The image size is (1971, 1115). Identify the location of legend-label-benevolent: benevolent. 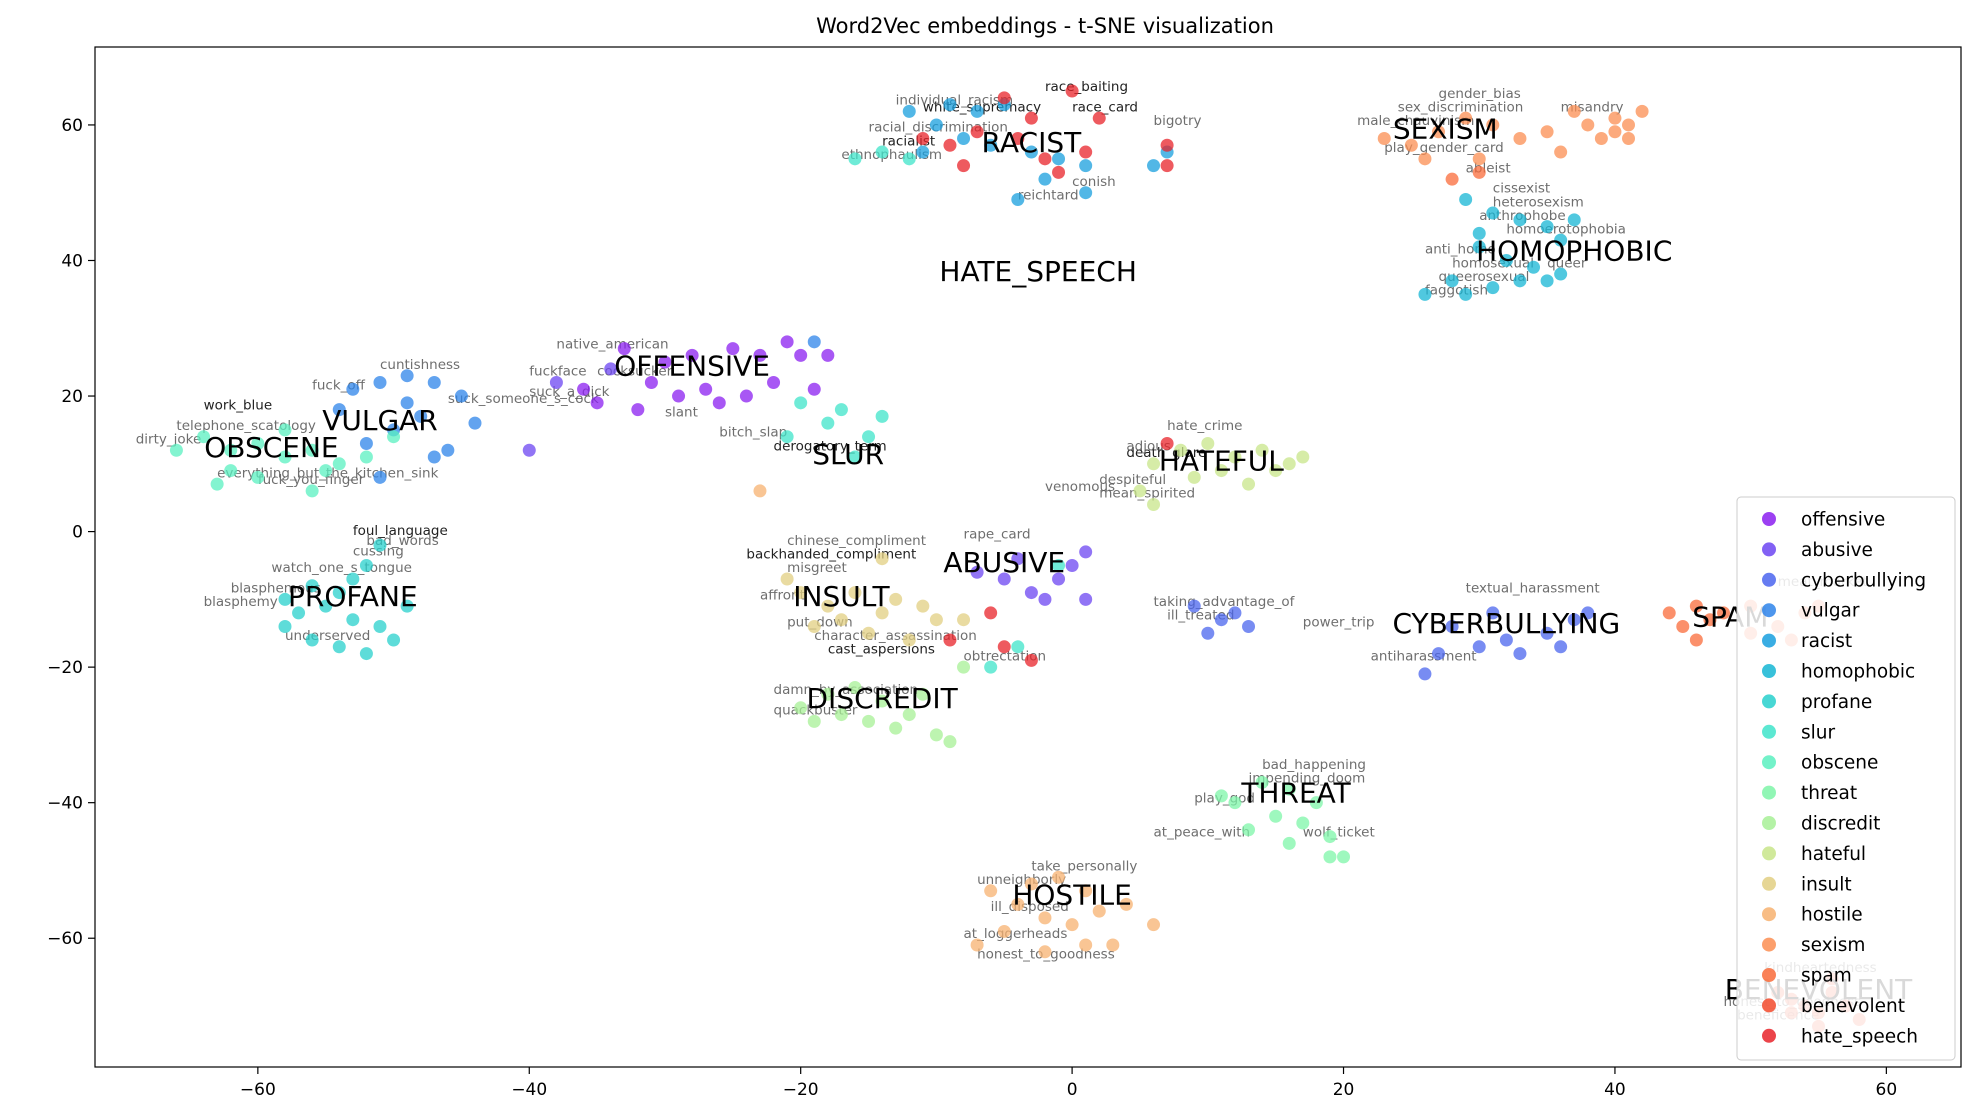
(1853, 1006).